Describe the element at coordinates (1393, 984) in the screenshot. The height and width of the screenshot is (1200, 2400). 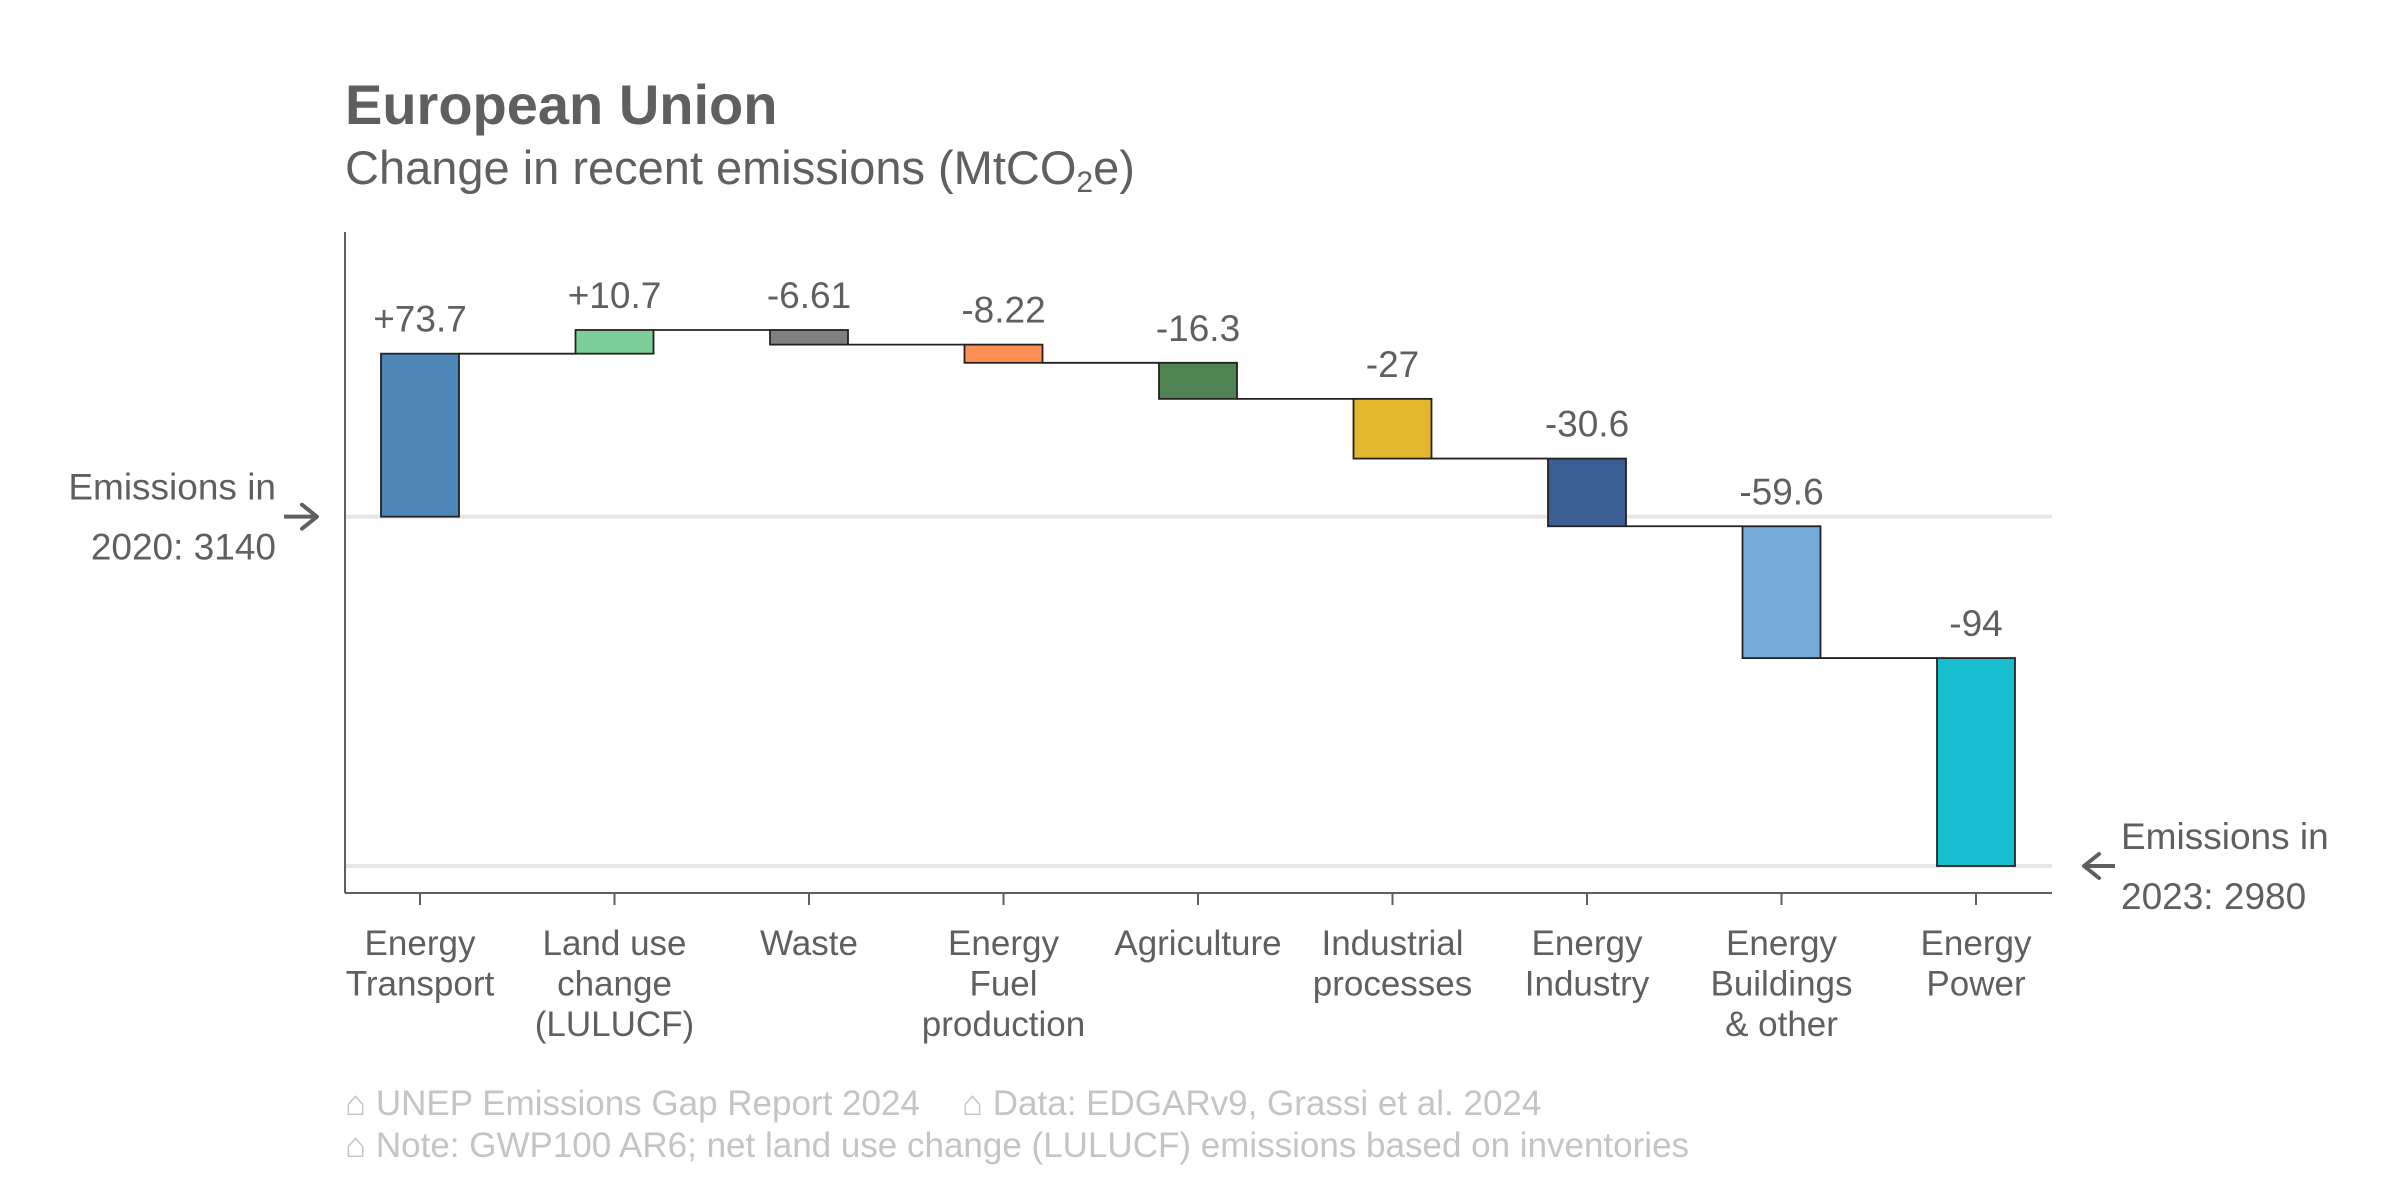
I see `x-label-5-1: processes` at that location.